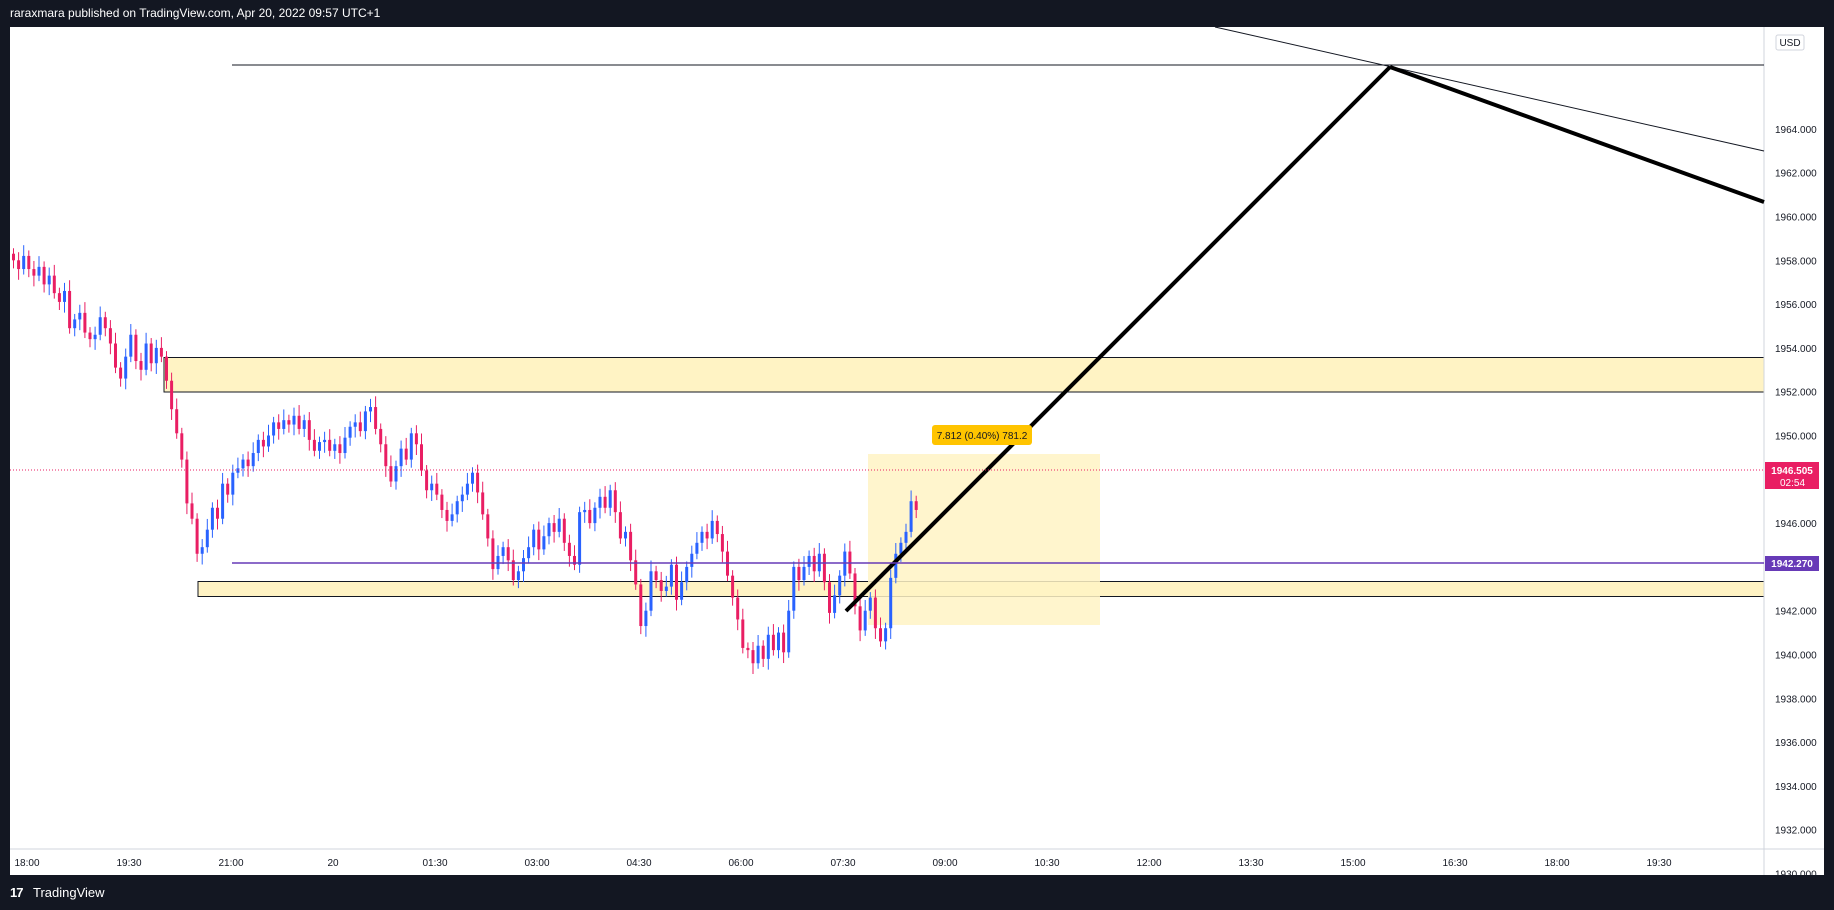 This screenshot has height=910, width=1834. What do you see at coordinates (740, 863) in the screenshot?
I see `x-tick-label: 06:00` at bounding box center [740, 863].